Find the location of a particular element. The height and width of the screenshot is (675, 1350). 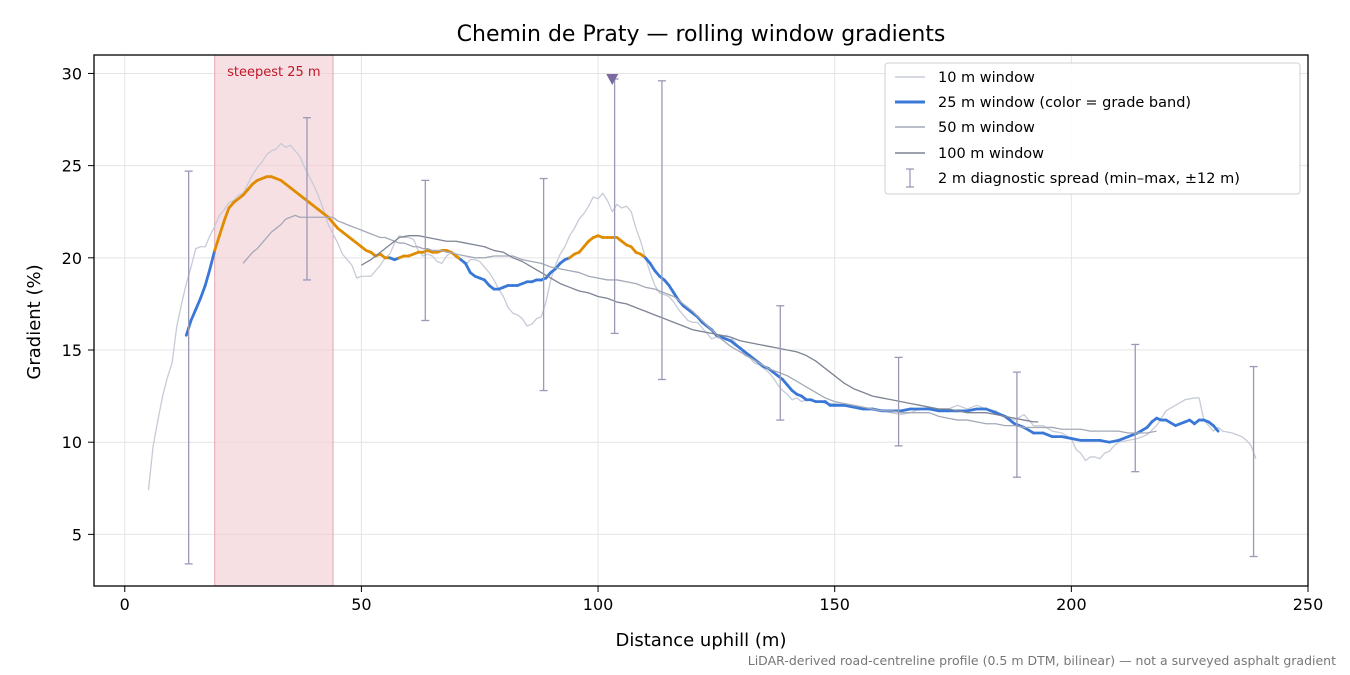

legend-box is located at coordinates (1092, 128).